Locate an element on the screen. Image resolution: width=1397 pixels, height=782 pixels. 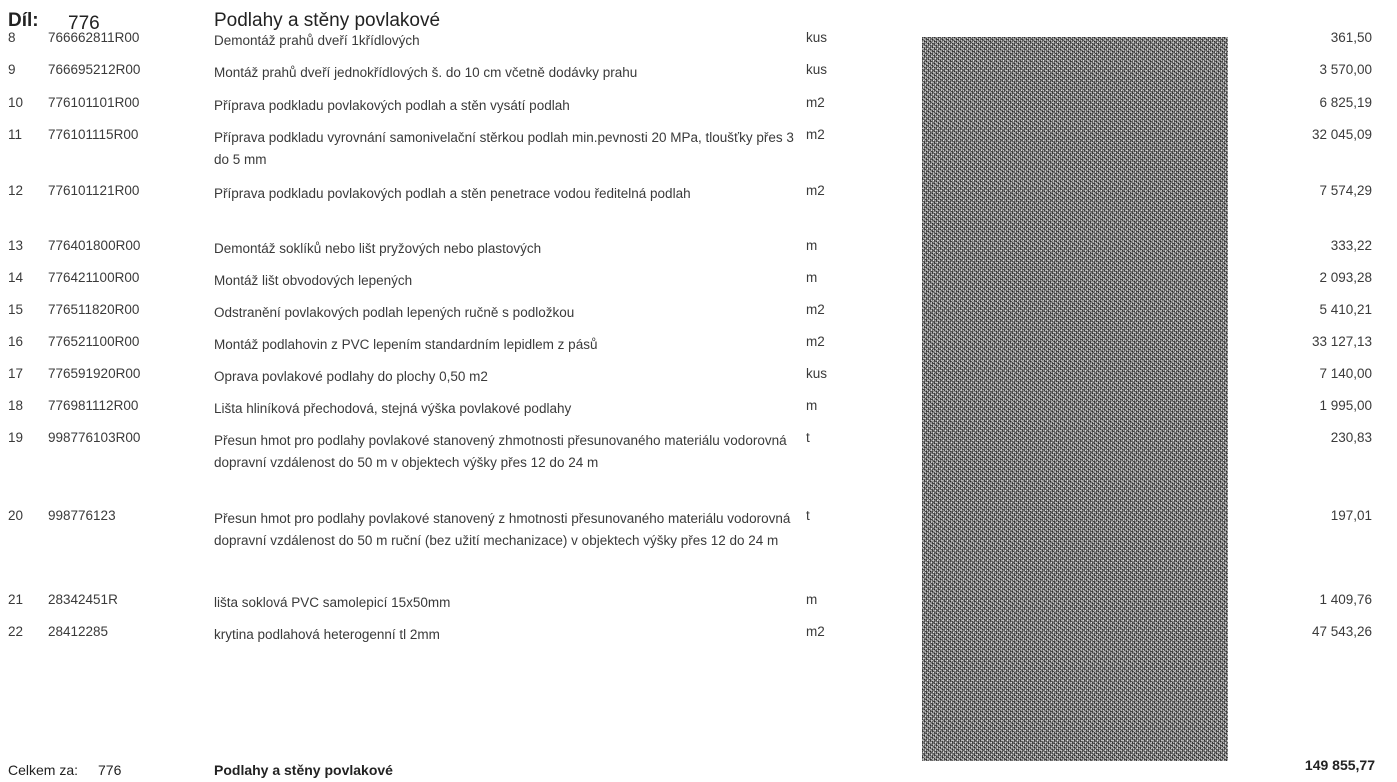
item-code: 766662811R00 is located at coordinates (94, 37).